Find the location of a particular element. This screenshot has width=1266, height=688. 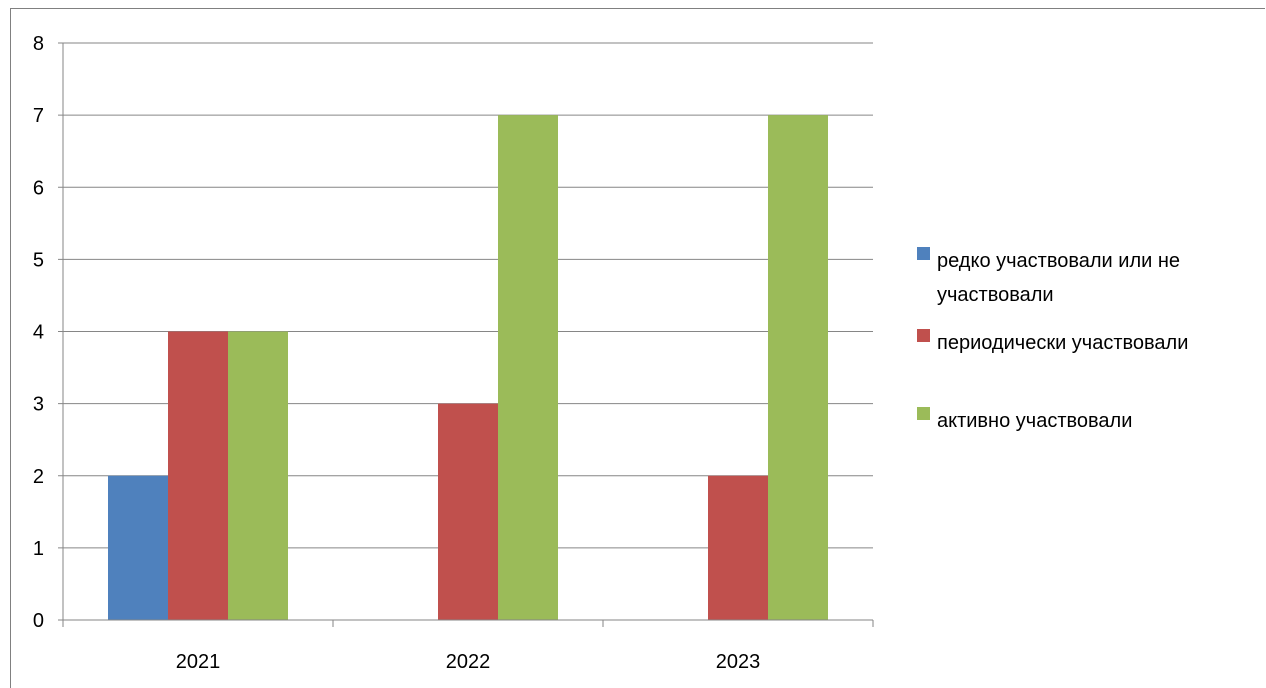

y-tick-label: 2 is located at coordinates (38, 477).